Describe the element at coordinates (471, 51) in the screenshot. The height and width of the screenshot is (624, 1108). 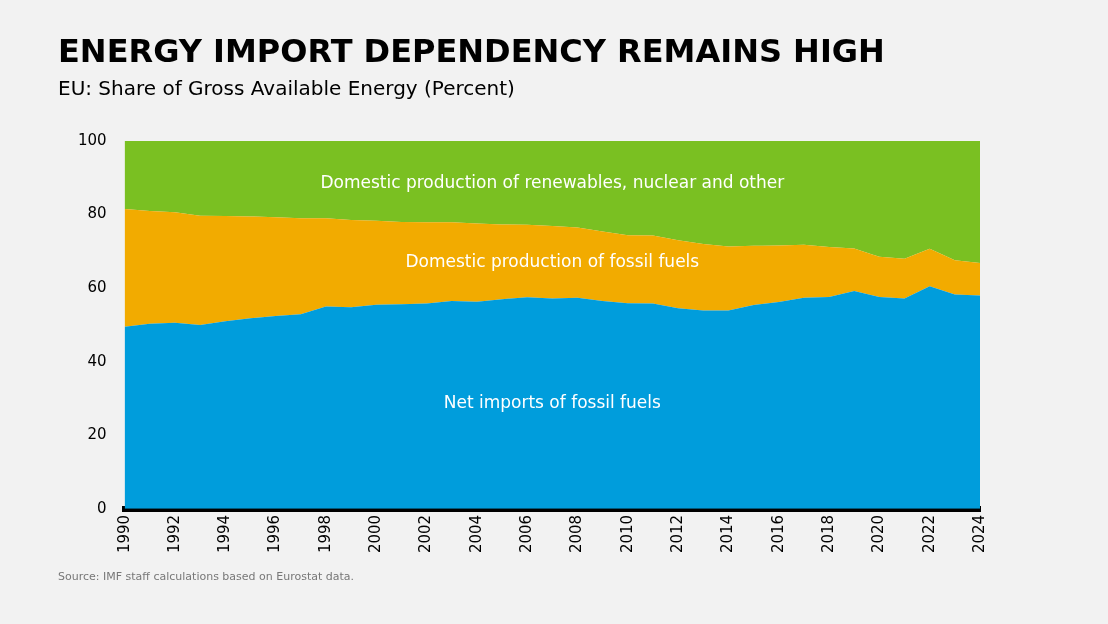
I see `chart-title: ENERGY IMPORT DEPENDENCY REMAINS HIGH` at that location.